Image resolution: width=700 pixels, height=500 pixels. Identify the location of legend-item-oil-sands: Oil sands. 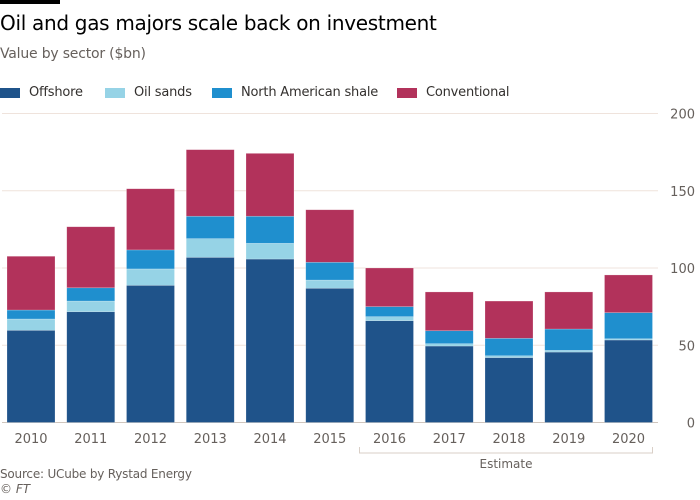
(148, 92).